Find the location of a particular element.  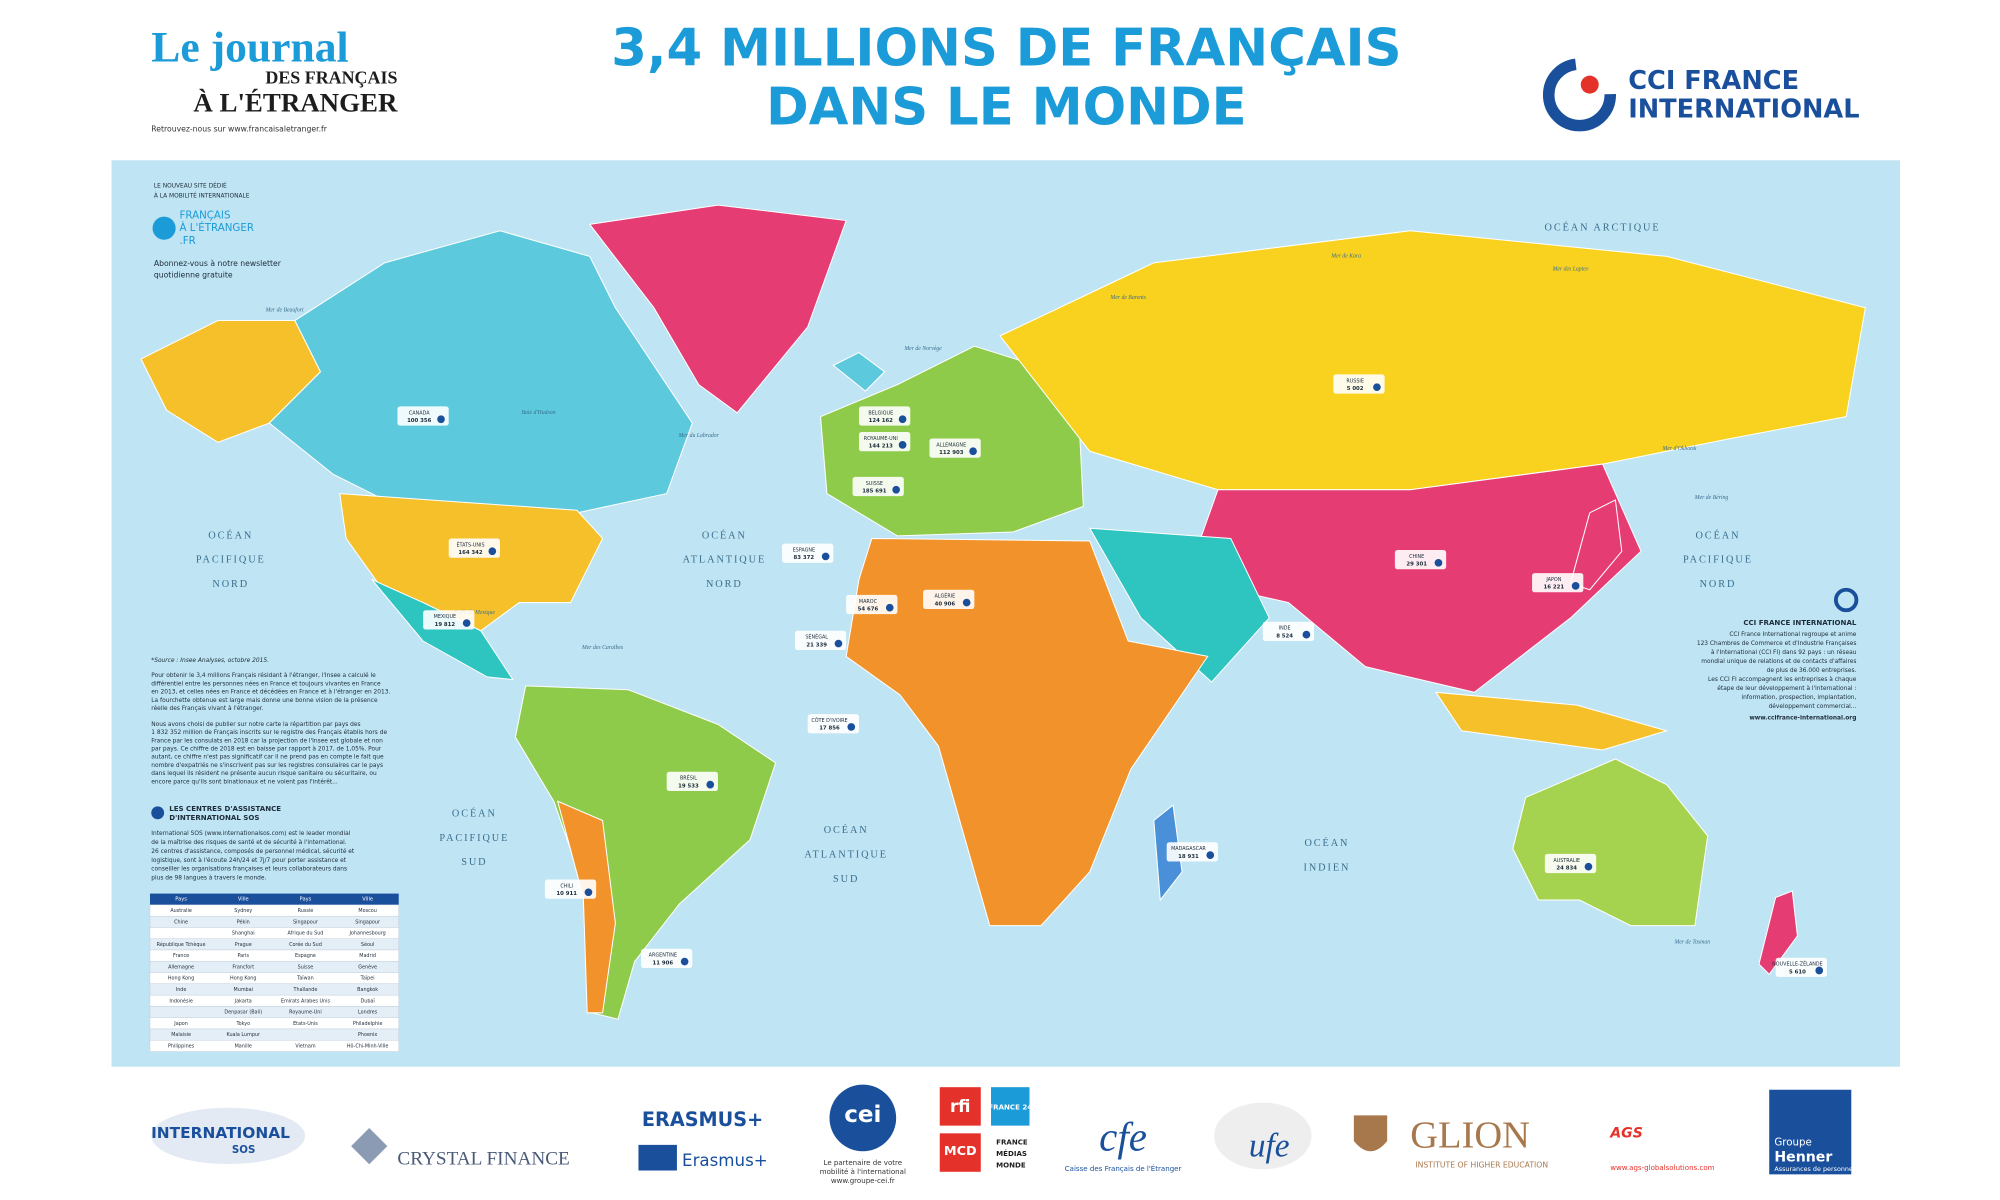

country-count: 83 372 is located at coordinates (804, 558).